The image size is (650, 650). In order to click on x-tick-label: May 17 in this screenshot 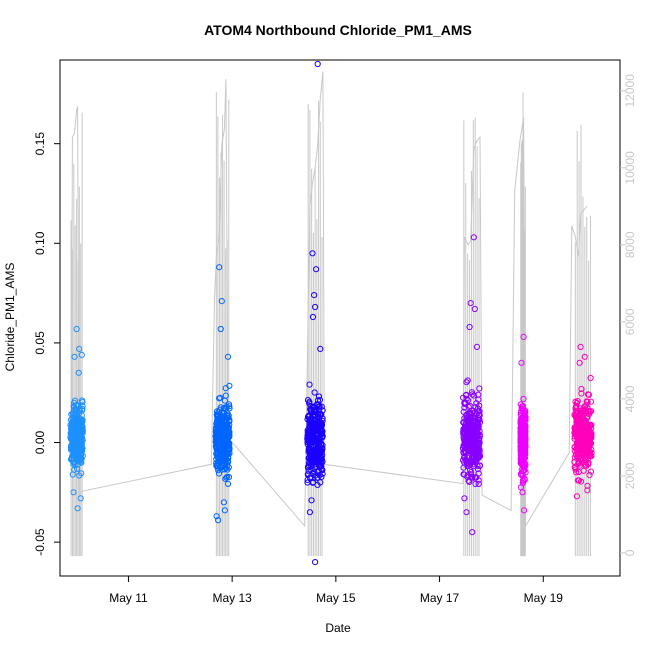, I will do `click(440, 598)`.